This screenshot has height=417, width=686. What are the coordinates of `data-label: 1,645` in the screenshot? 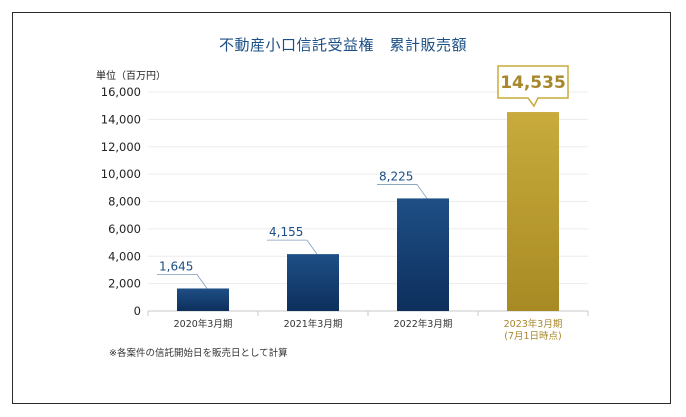 It's located at (176, 266).